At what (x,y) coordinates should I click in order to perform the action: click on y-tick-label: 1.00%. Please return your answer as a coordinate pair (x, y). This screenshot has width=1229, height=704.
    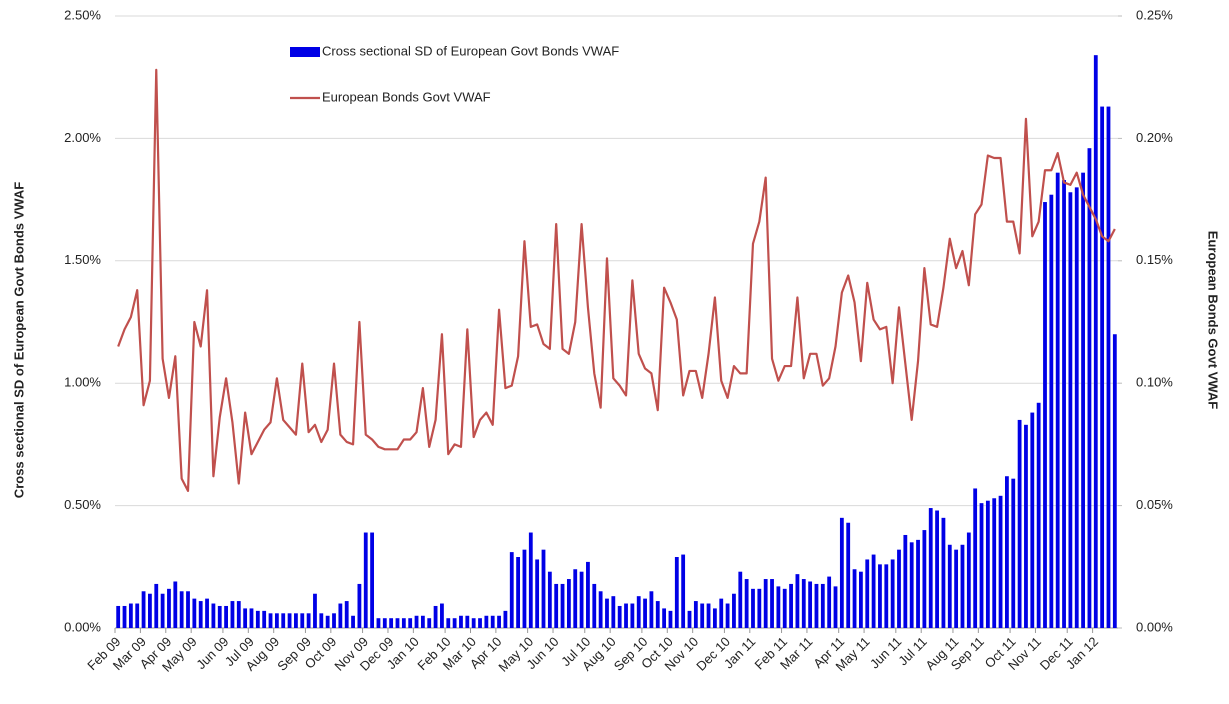
    Looking at the image, I should click on (82, 382).